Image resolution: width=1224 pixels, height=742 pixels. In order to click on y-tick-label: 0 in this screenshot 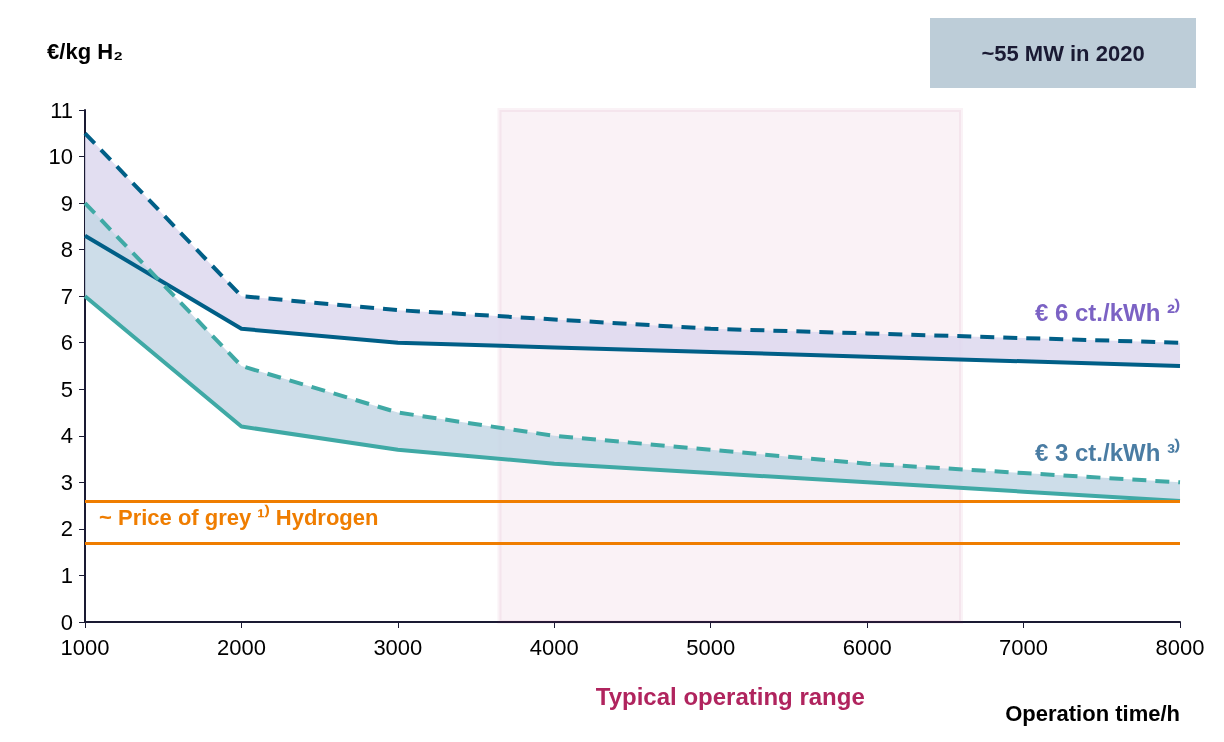, I will do `click(66, 622)`.